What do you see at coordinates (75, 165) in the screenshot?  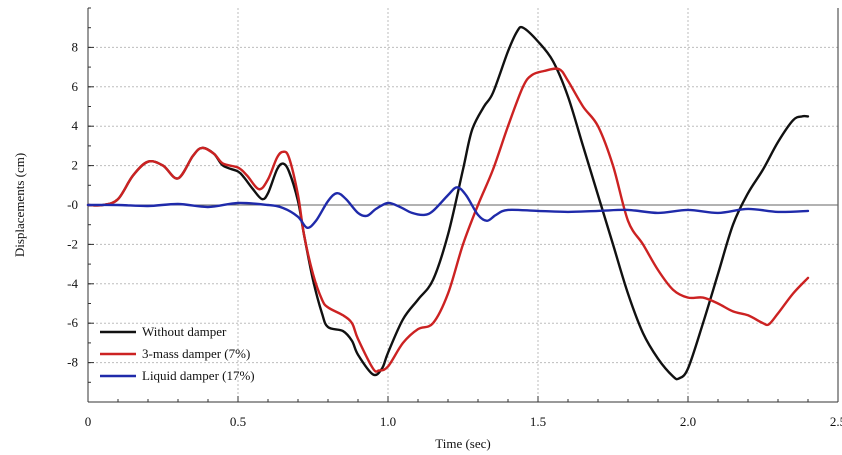 I see `y-tick-label: 2` at bounding box center [75, 165].